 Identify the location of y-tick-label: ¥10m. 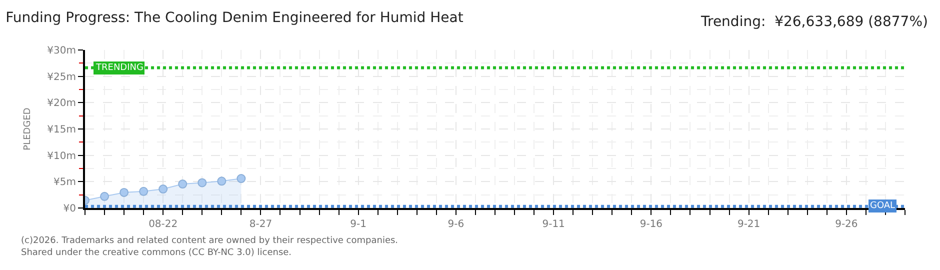
(61, 156).